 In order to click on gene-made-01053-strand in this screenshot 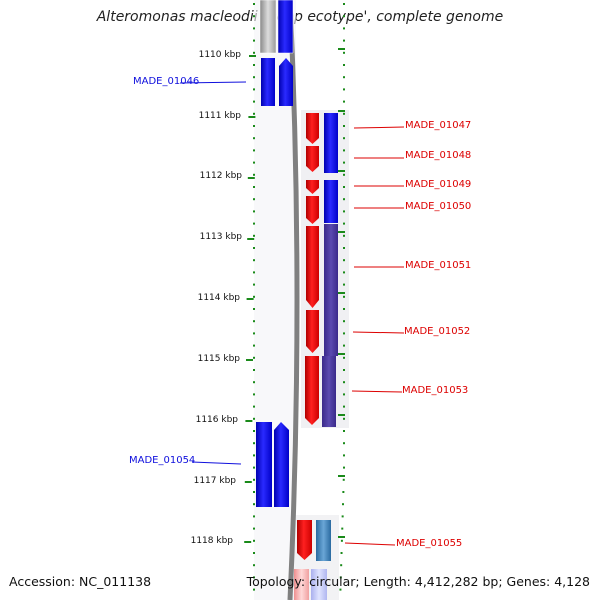, I will do `click(329, 391)`.